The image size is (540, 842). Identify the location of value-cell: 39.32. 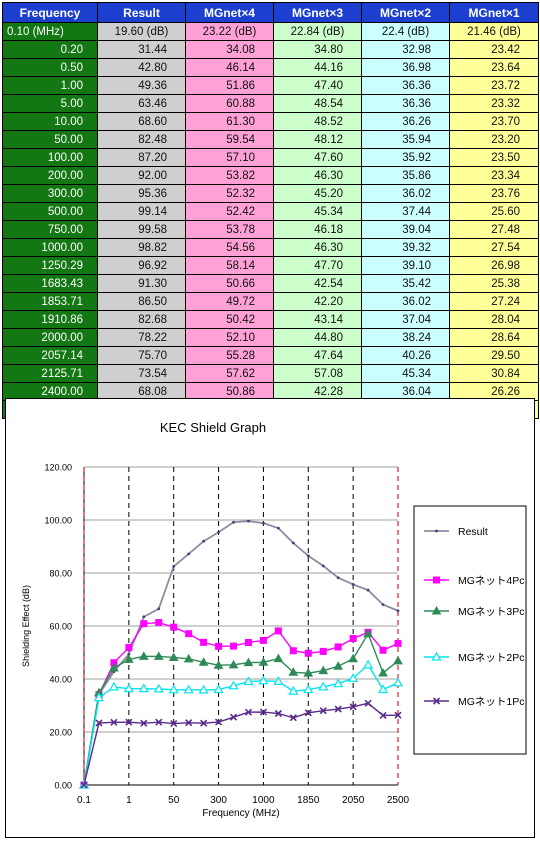
(405, 247).